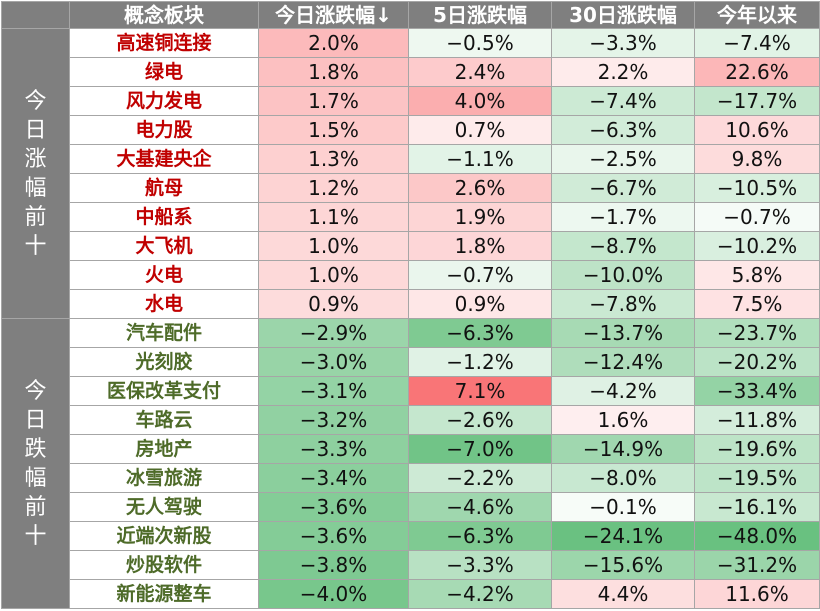 The width and height of the screenshot is (820, 611). I want to click on table-row: 风力发电 1.7% 4.0% −7.4% −17.7%, so click(411, 101).